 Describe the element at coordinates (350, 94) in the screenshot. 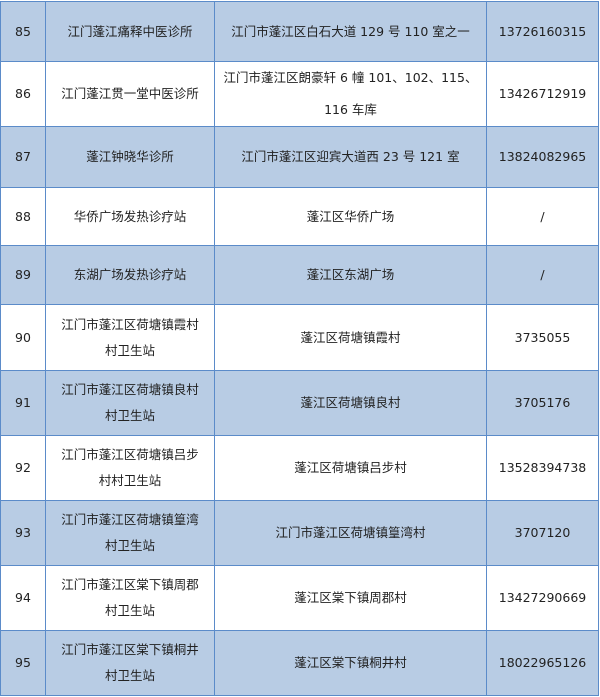

I see `clinic-address: 江门市蓬江区朗豪轩 6 幢 101、102、115、116 车库` at that location.